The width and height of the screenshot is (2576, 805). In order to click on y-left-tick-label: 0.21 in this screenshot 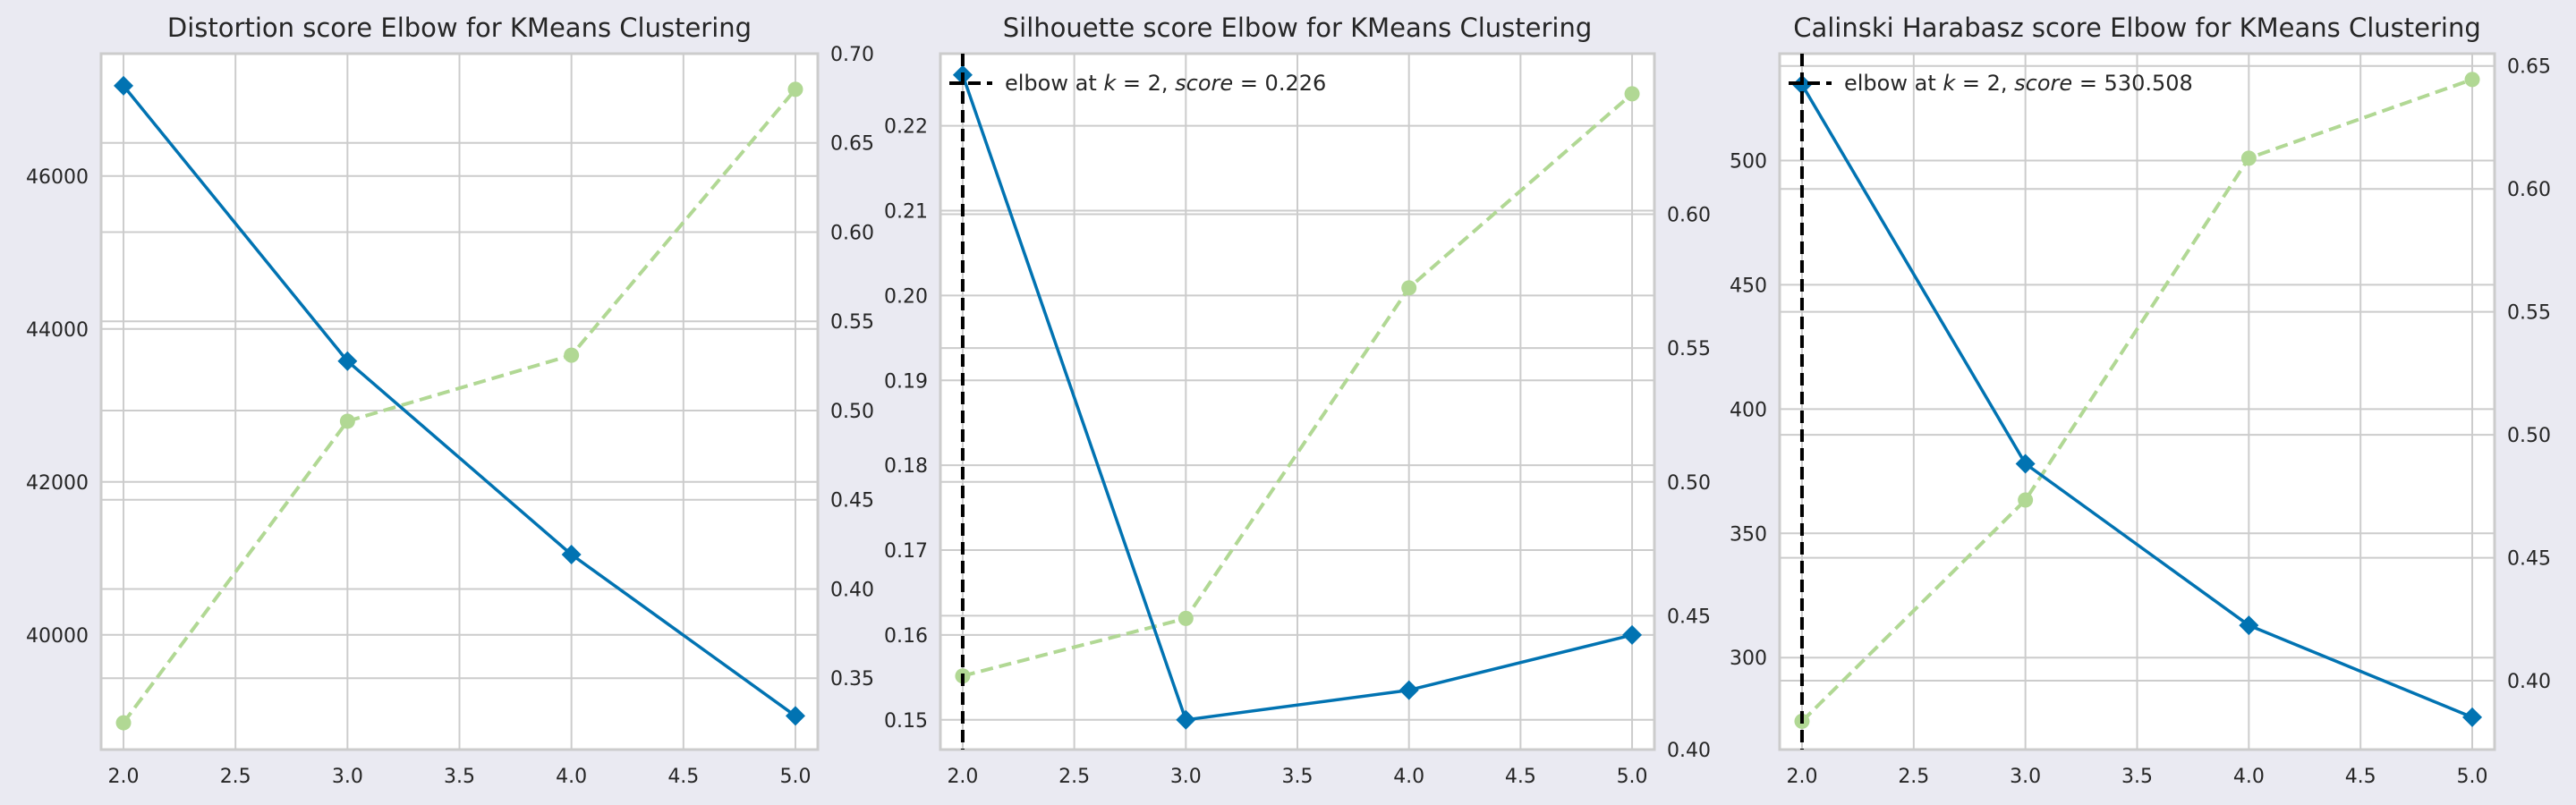, I will do `click(906, 212)`.